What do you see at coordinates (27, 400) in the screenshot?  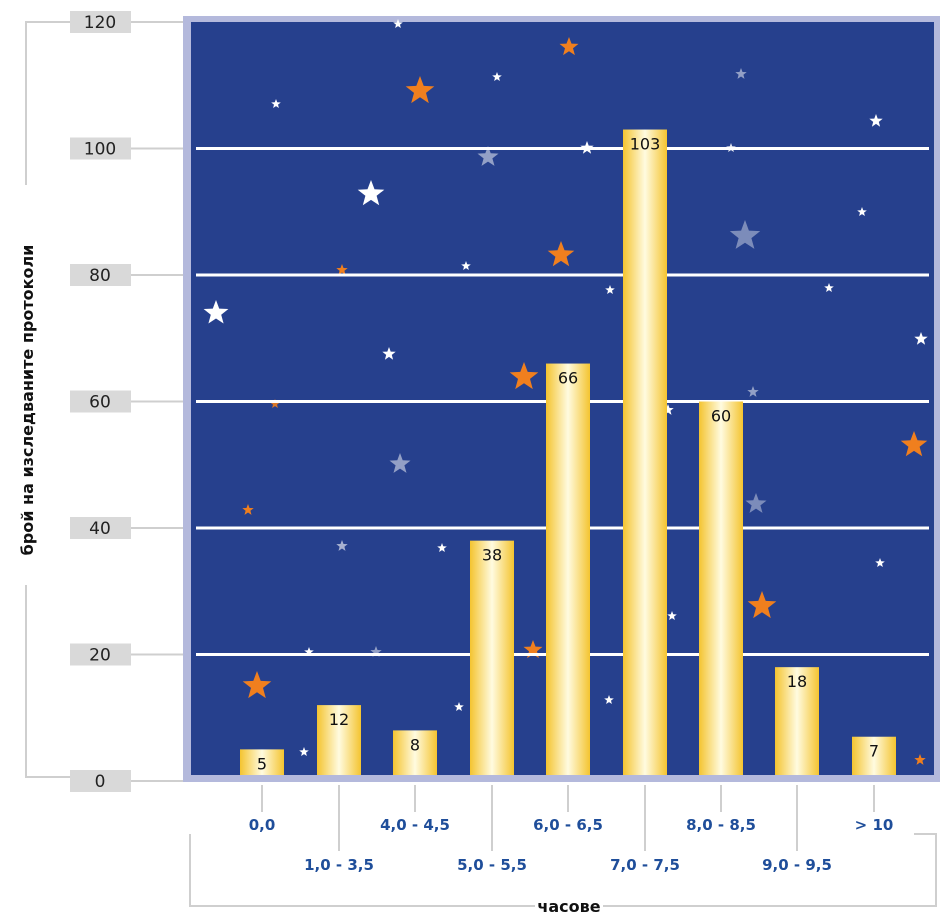 I see `y-axis-title: брой на изследваните протоколи` at bounding box center [27, 400].